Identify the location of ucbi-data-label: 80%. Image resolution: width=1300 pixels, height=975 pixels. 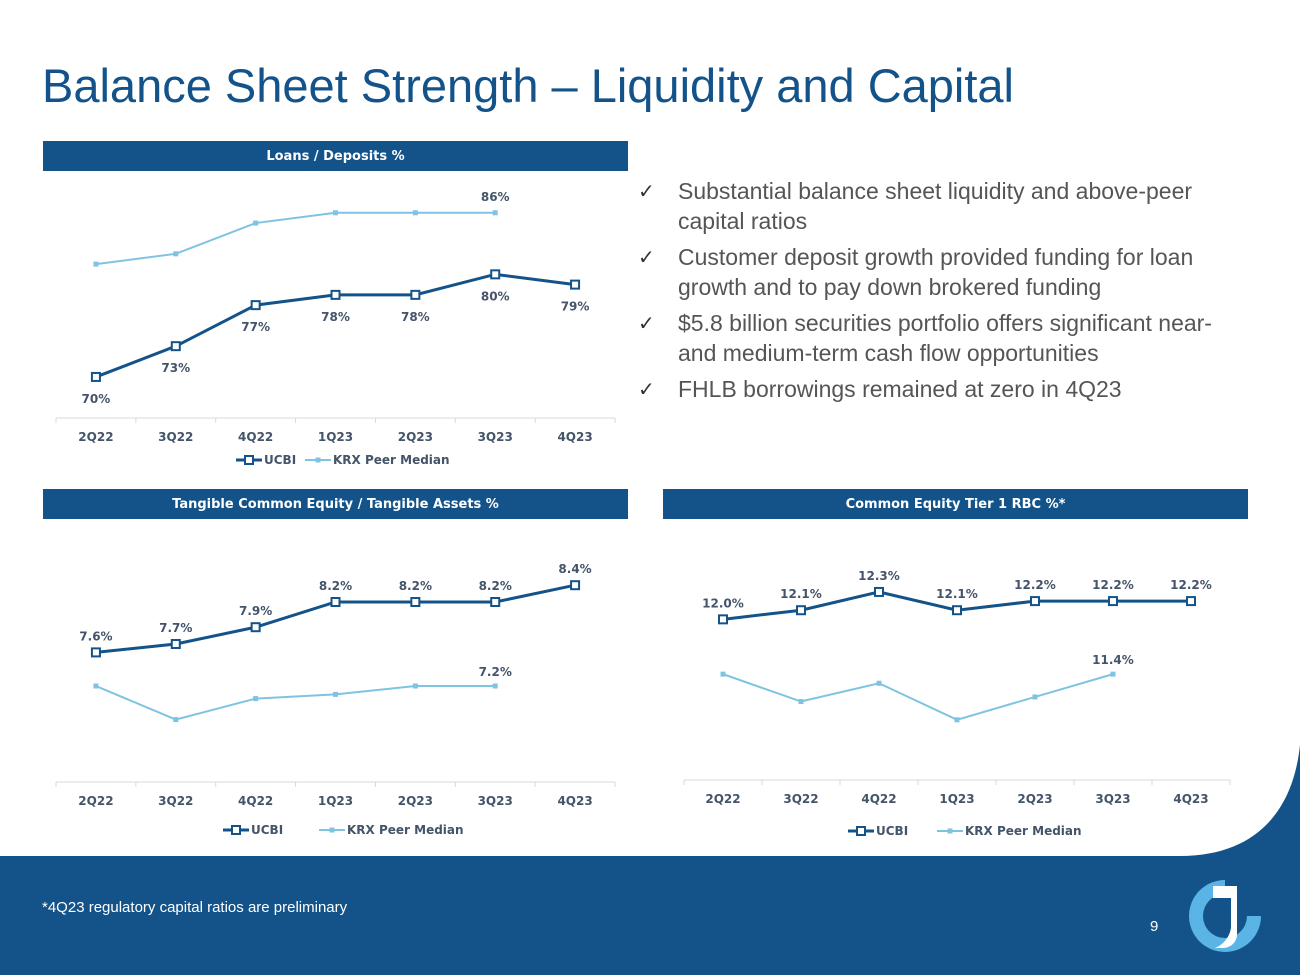
(495, 296).